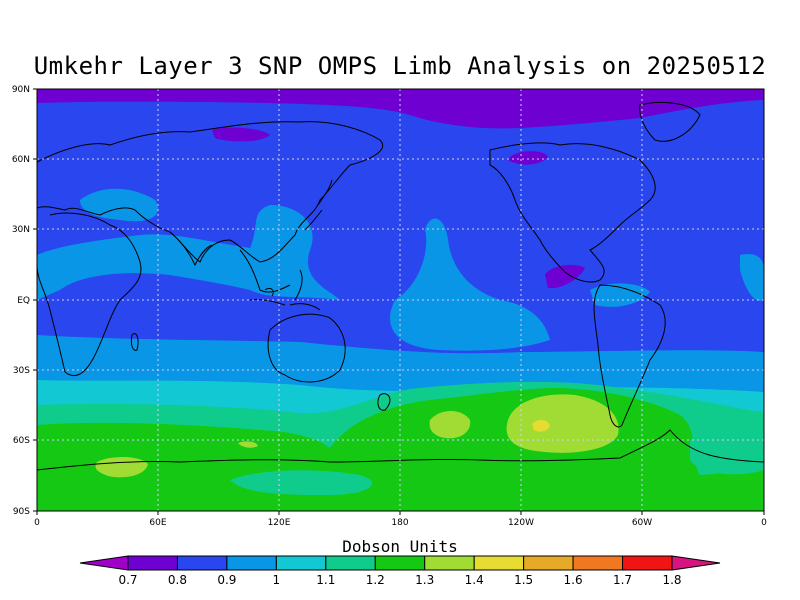 The height and width of the screenshot is (600, 800). What do you see at coordinates (210, 192) in the screenshot?
I see `europe-asia-coast` at bounding box center [210, 192].